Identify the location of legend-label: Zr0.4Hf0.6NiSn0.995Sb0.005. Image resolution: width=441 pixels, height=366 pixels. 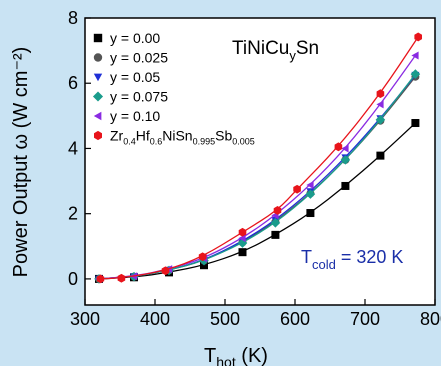
(182, 137).